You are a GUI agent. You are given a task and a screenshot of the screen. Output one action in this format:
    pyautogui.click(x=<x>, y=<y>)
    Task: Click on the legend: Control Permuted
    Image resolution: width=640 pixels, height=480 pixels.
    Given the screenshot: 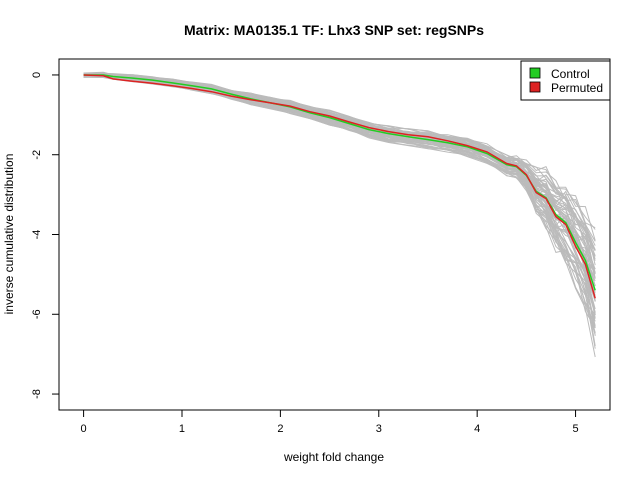 What is the action you would take?
    pyautogui.click(x=565, y=80)
    